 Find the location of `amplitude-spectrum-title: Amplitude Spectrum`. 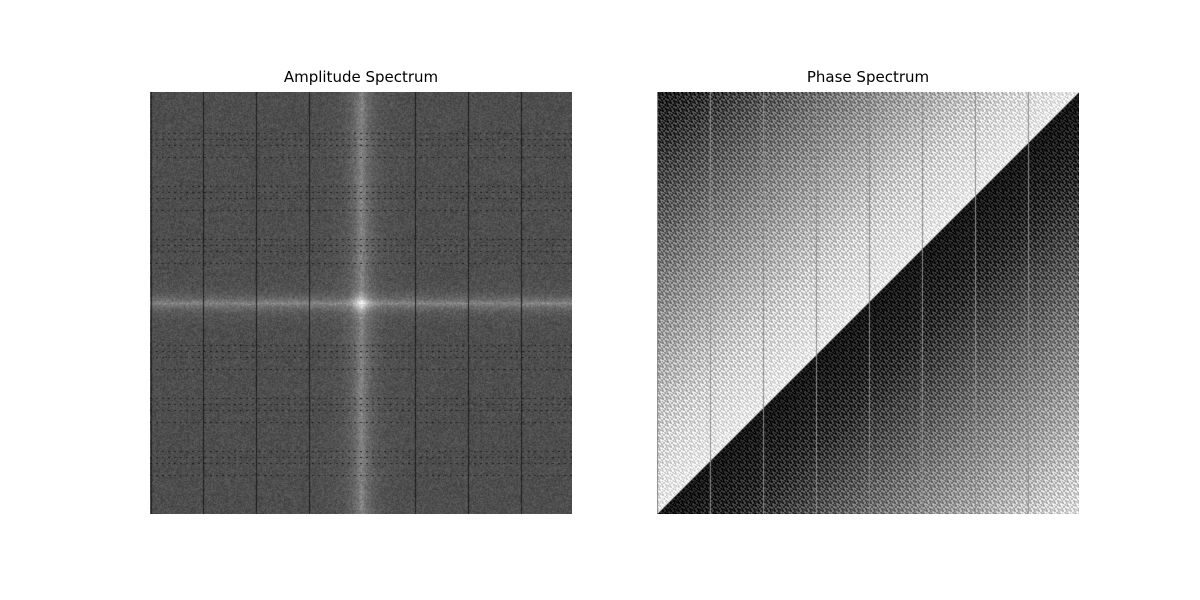

amplitude-spectrum-title: Amplitude Spectrum is located at coordinates (361, 77).